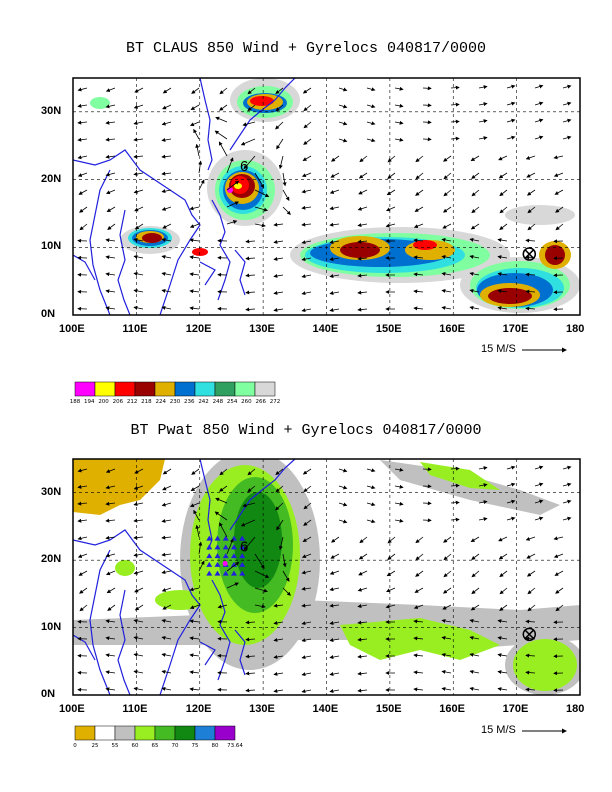  I want to click on track-point, so click(225, 538).